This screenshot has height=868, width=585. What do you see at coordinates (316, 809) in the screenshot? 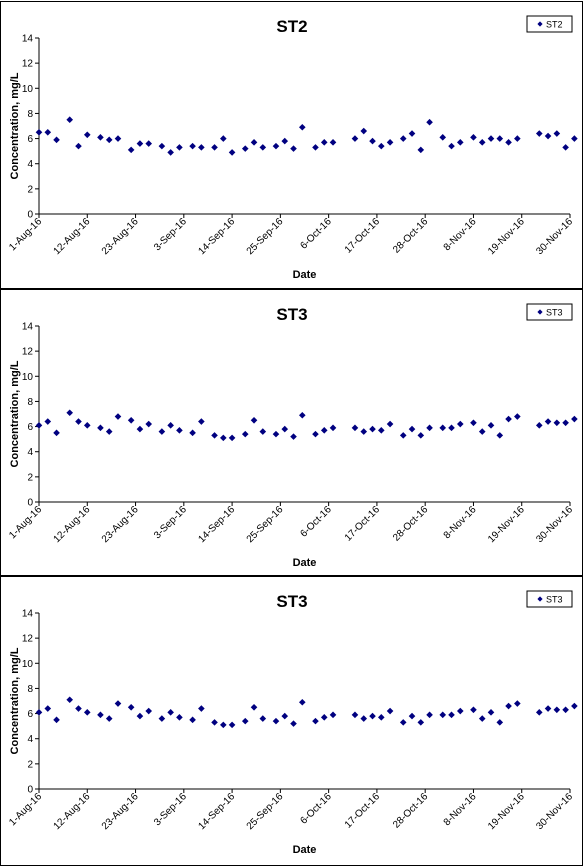
I see `x-tick-label: 6-Oct-16` at bounding box center [316, 809].